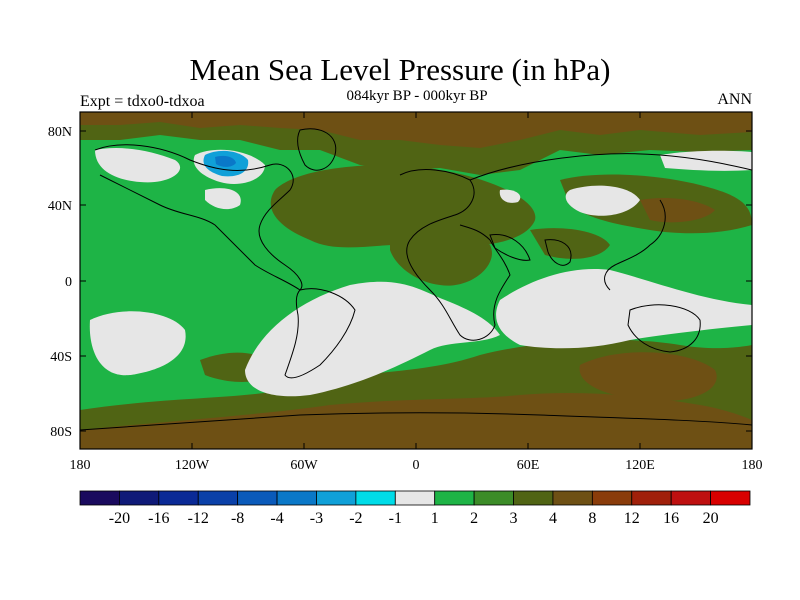 This screenshot has width=800, height=600. What do you see at coordinates (648, 376) in the screenshot?
I see `field-south-indian-brown` at bounding box center [648, 376].